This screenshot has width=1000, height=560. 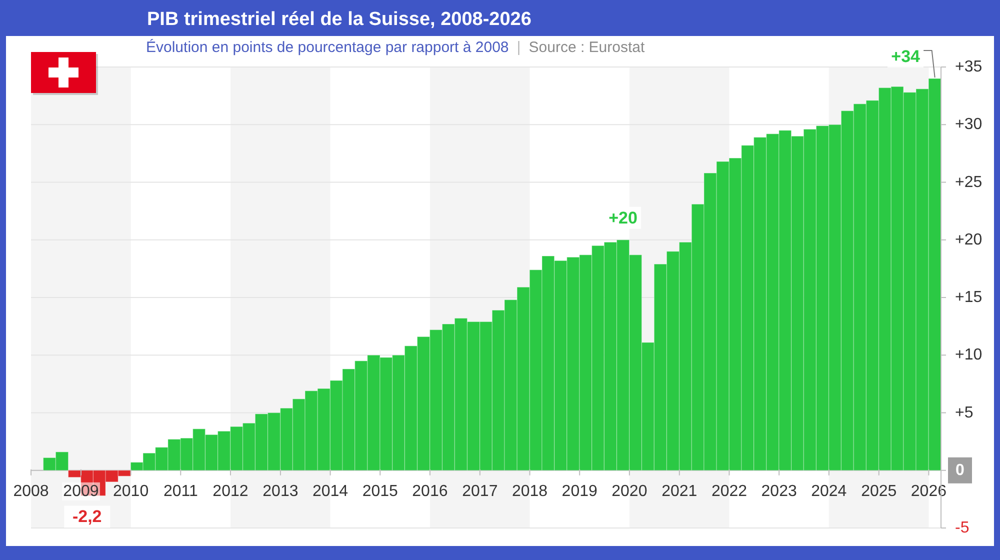 I want to click on x-tick-label: 2018, so click(x=530, y=491).